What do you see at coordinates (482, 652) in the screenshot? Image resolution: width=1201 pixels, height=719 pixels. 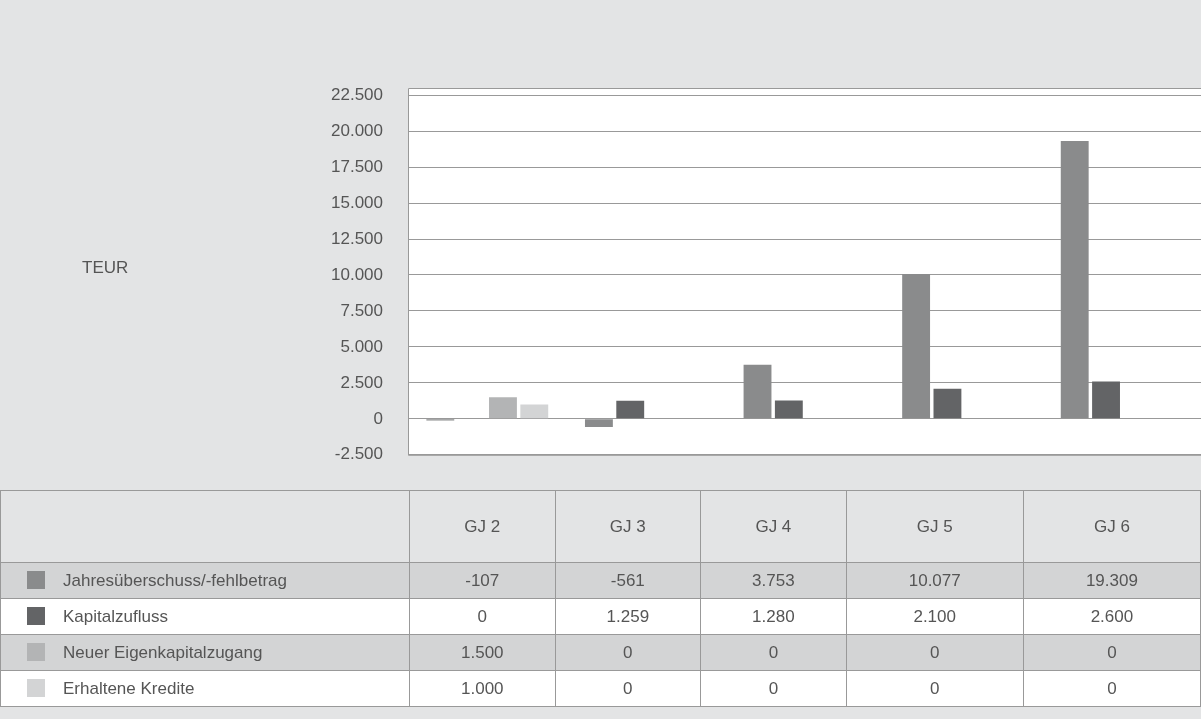 I see `data-label: 1.500` at bounding box center [482, 652].